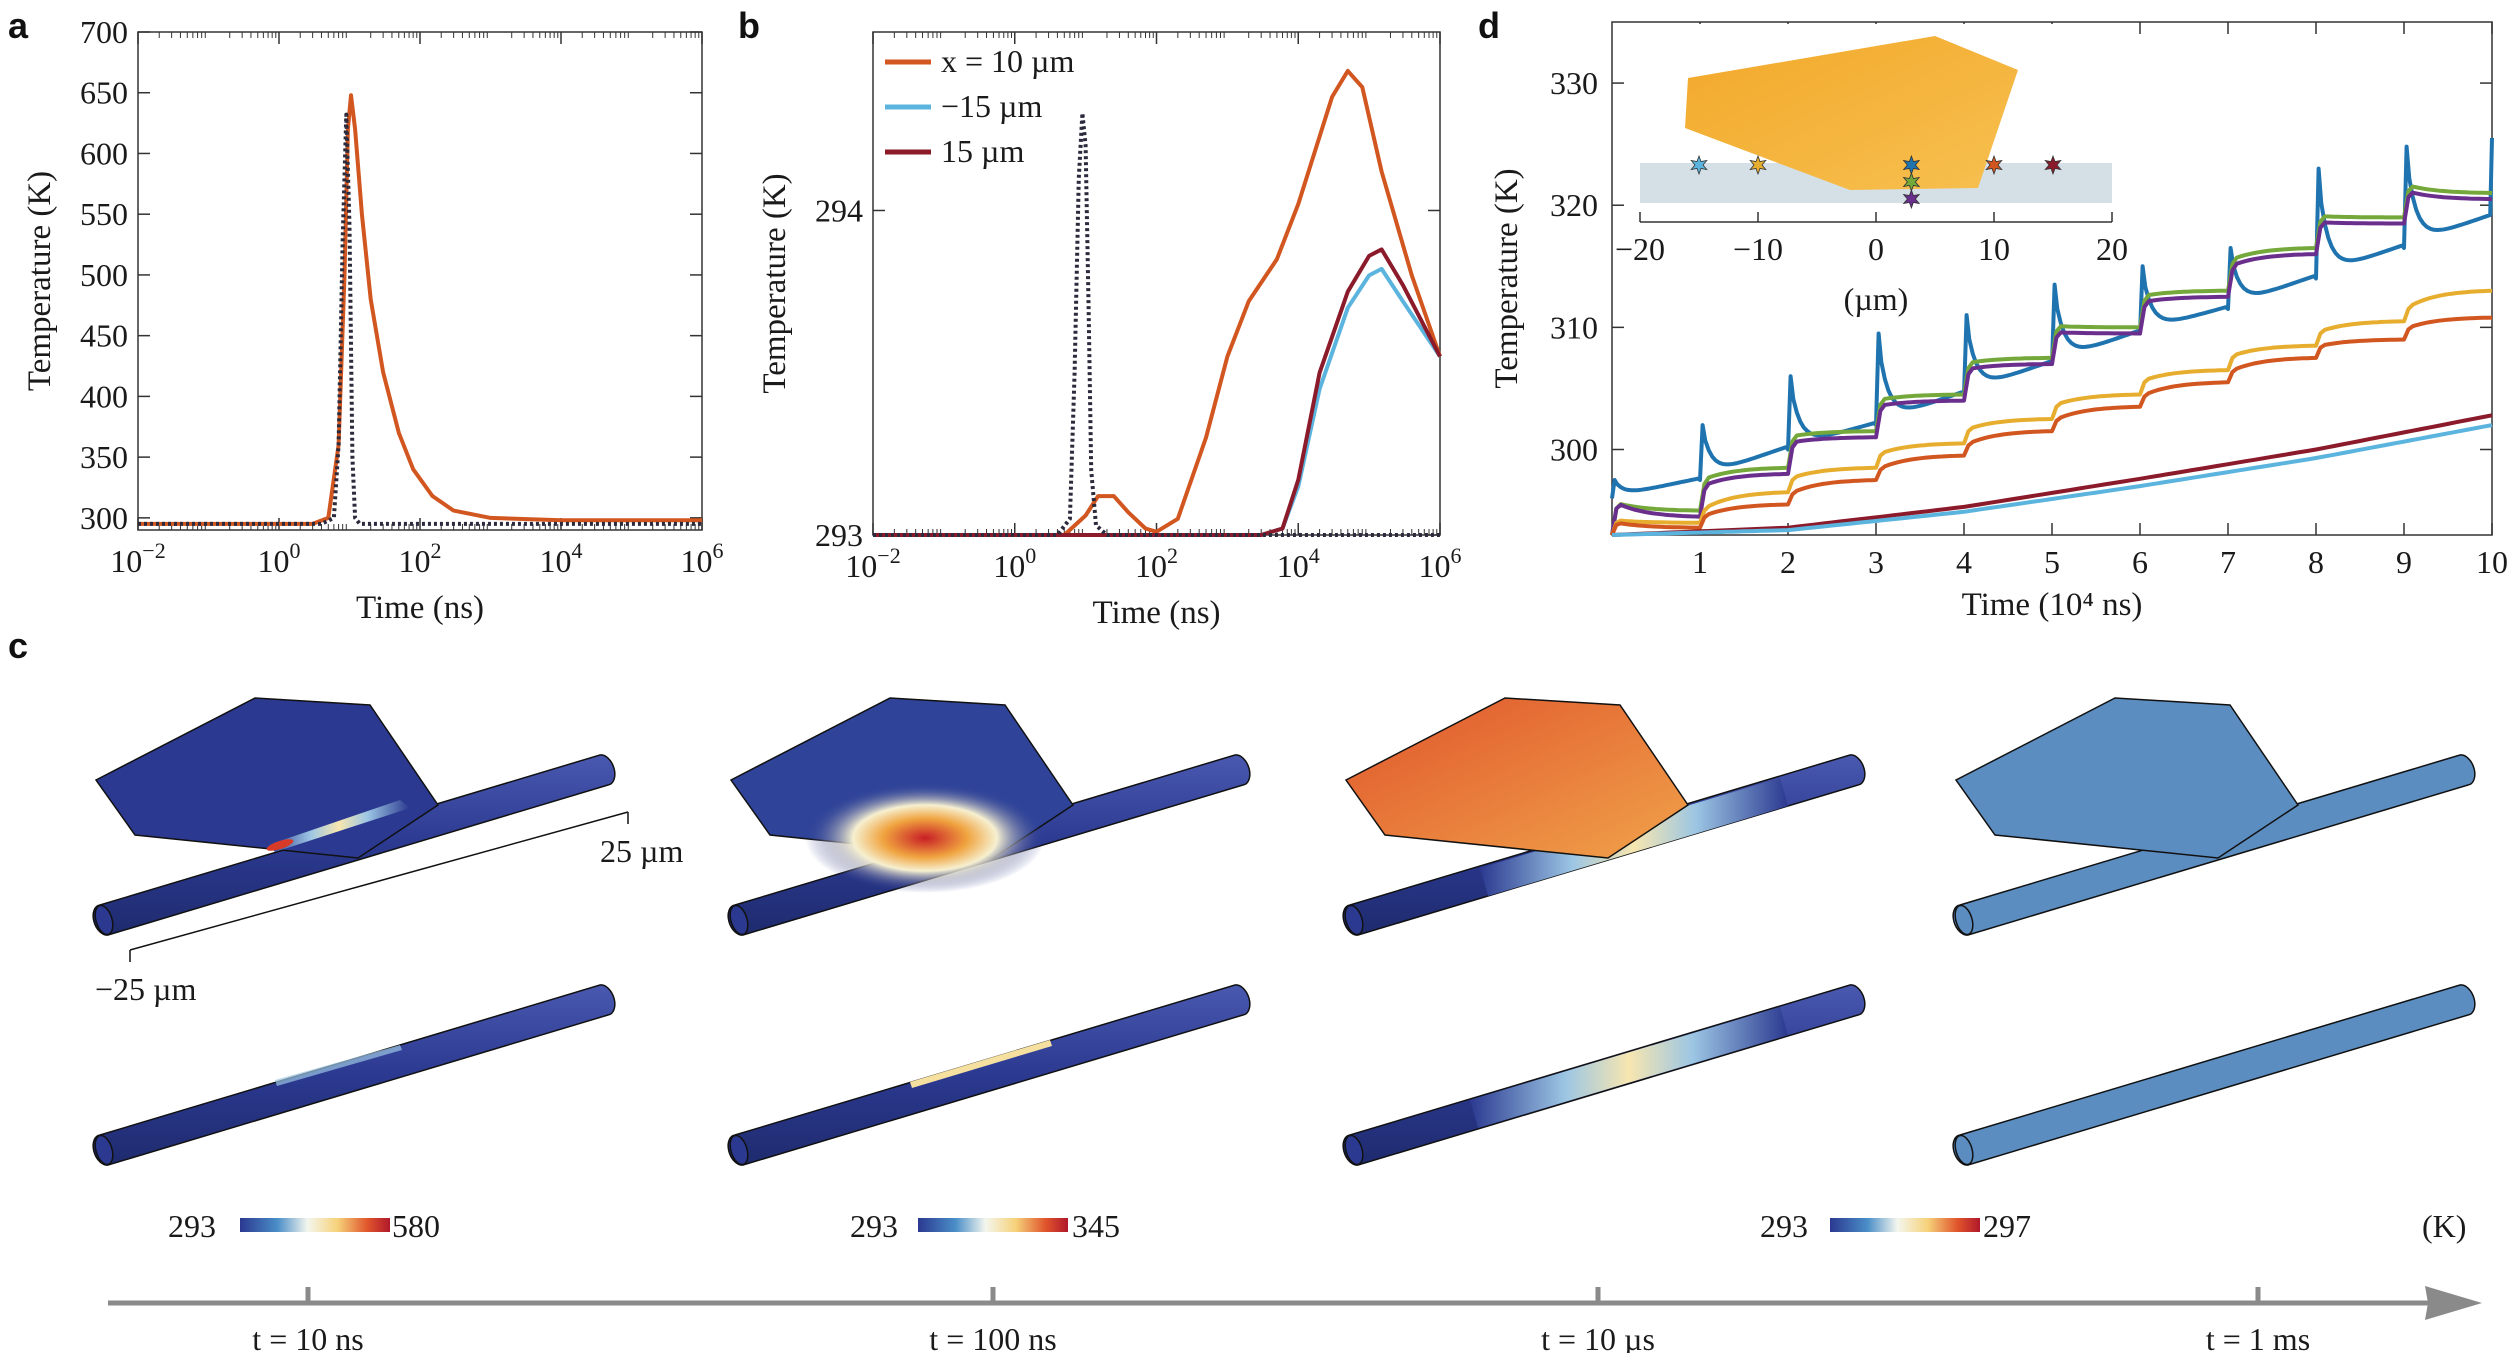  I want to click on x-axis-label: Time (ns), so click(1156, 613).